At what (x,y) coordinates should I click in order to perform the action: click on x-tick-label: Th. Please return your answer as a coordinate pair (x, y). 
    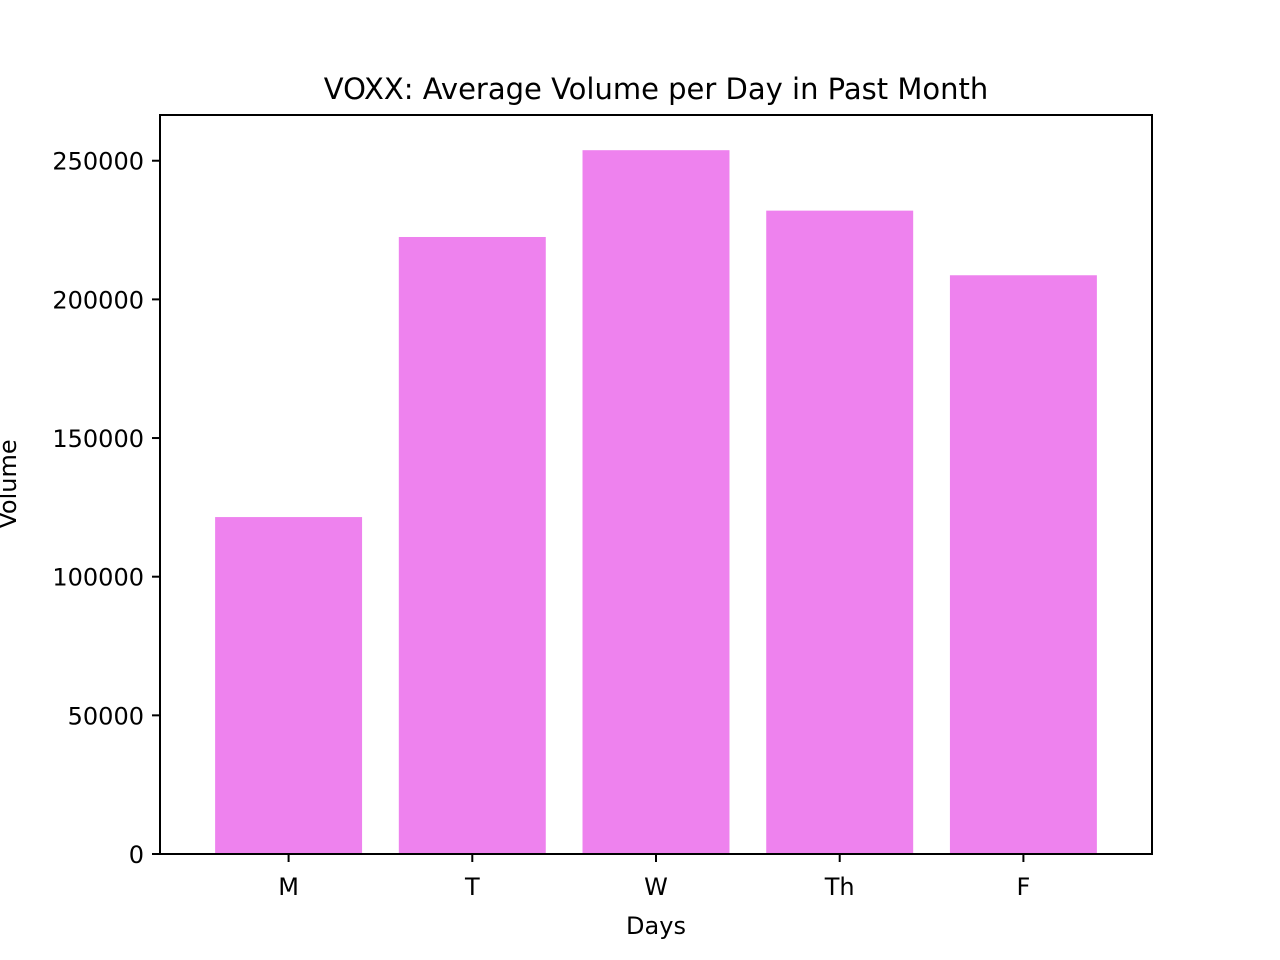
    Looking at the image, I should click on (839, 887).